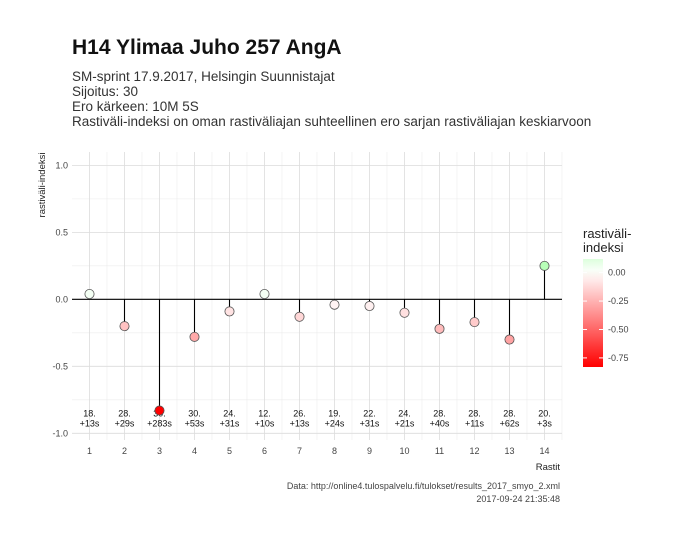 The height and width of the screenshot is (540, 675). What do you see at coordinates (89, 414) in the screenshot?
I see `rank-label: 18.` at bounding box center [89, 414].